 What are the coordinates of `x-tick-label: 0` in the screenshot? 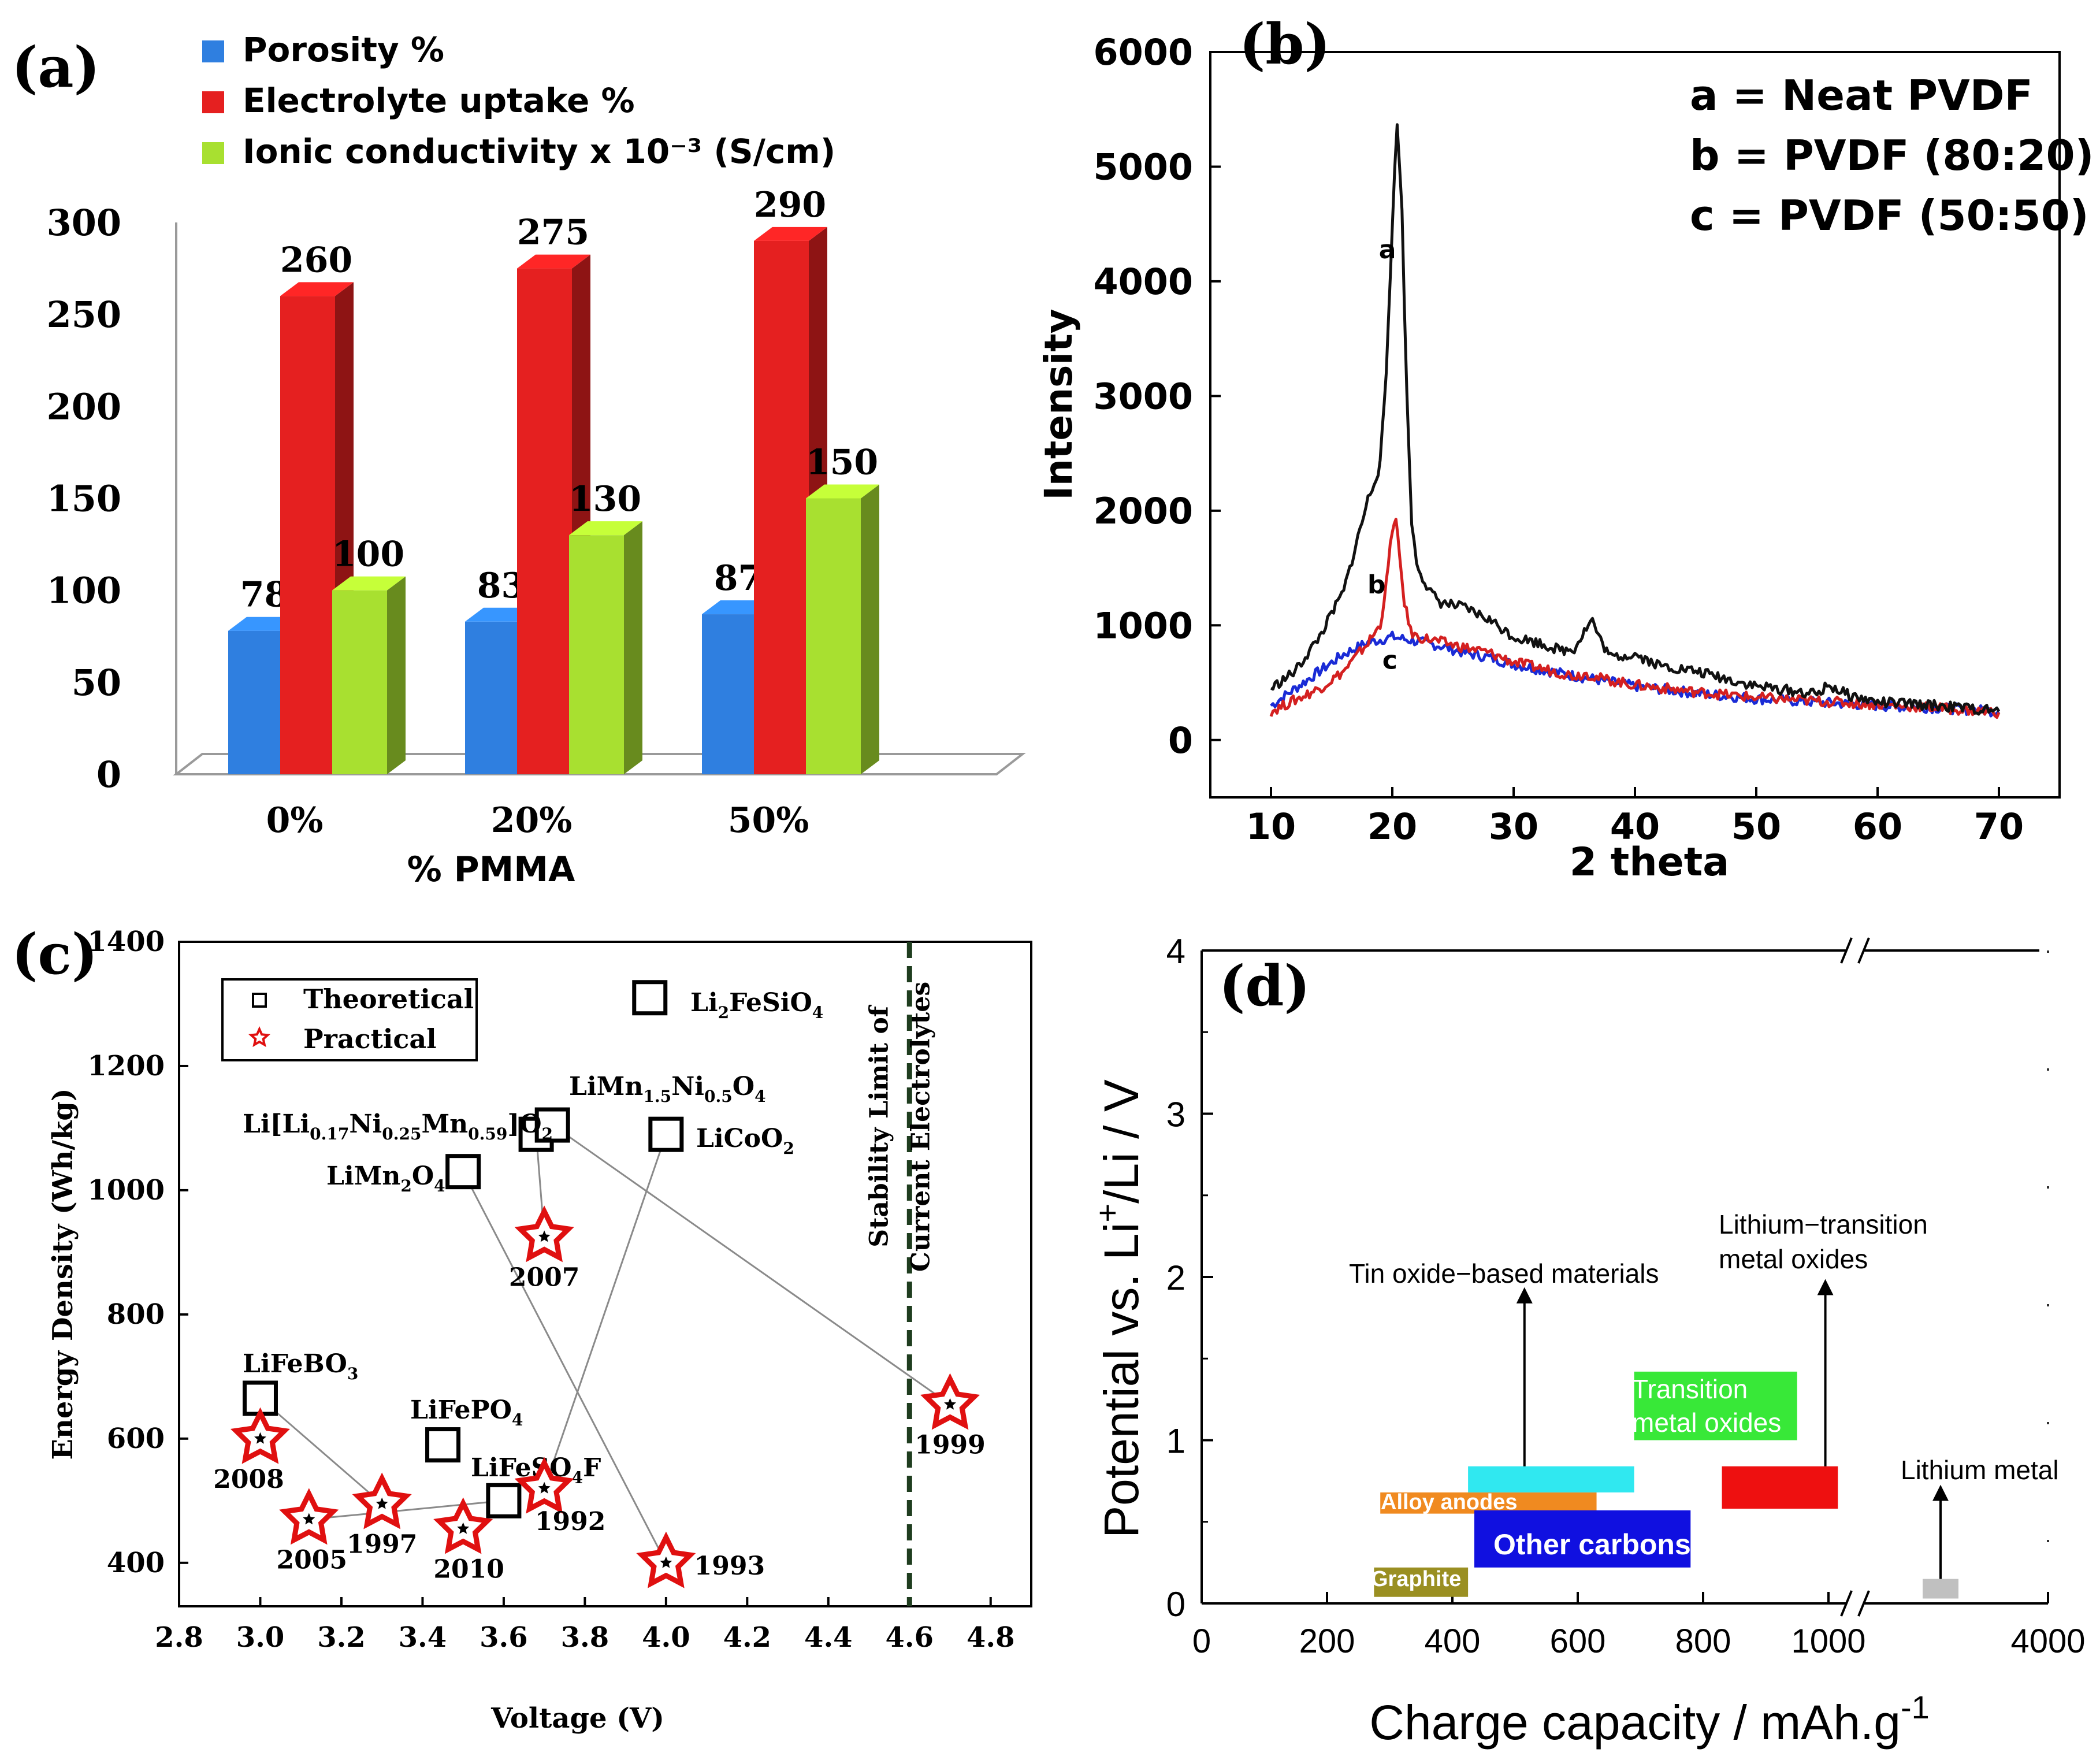 It's located at (1202, 1641).